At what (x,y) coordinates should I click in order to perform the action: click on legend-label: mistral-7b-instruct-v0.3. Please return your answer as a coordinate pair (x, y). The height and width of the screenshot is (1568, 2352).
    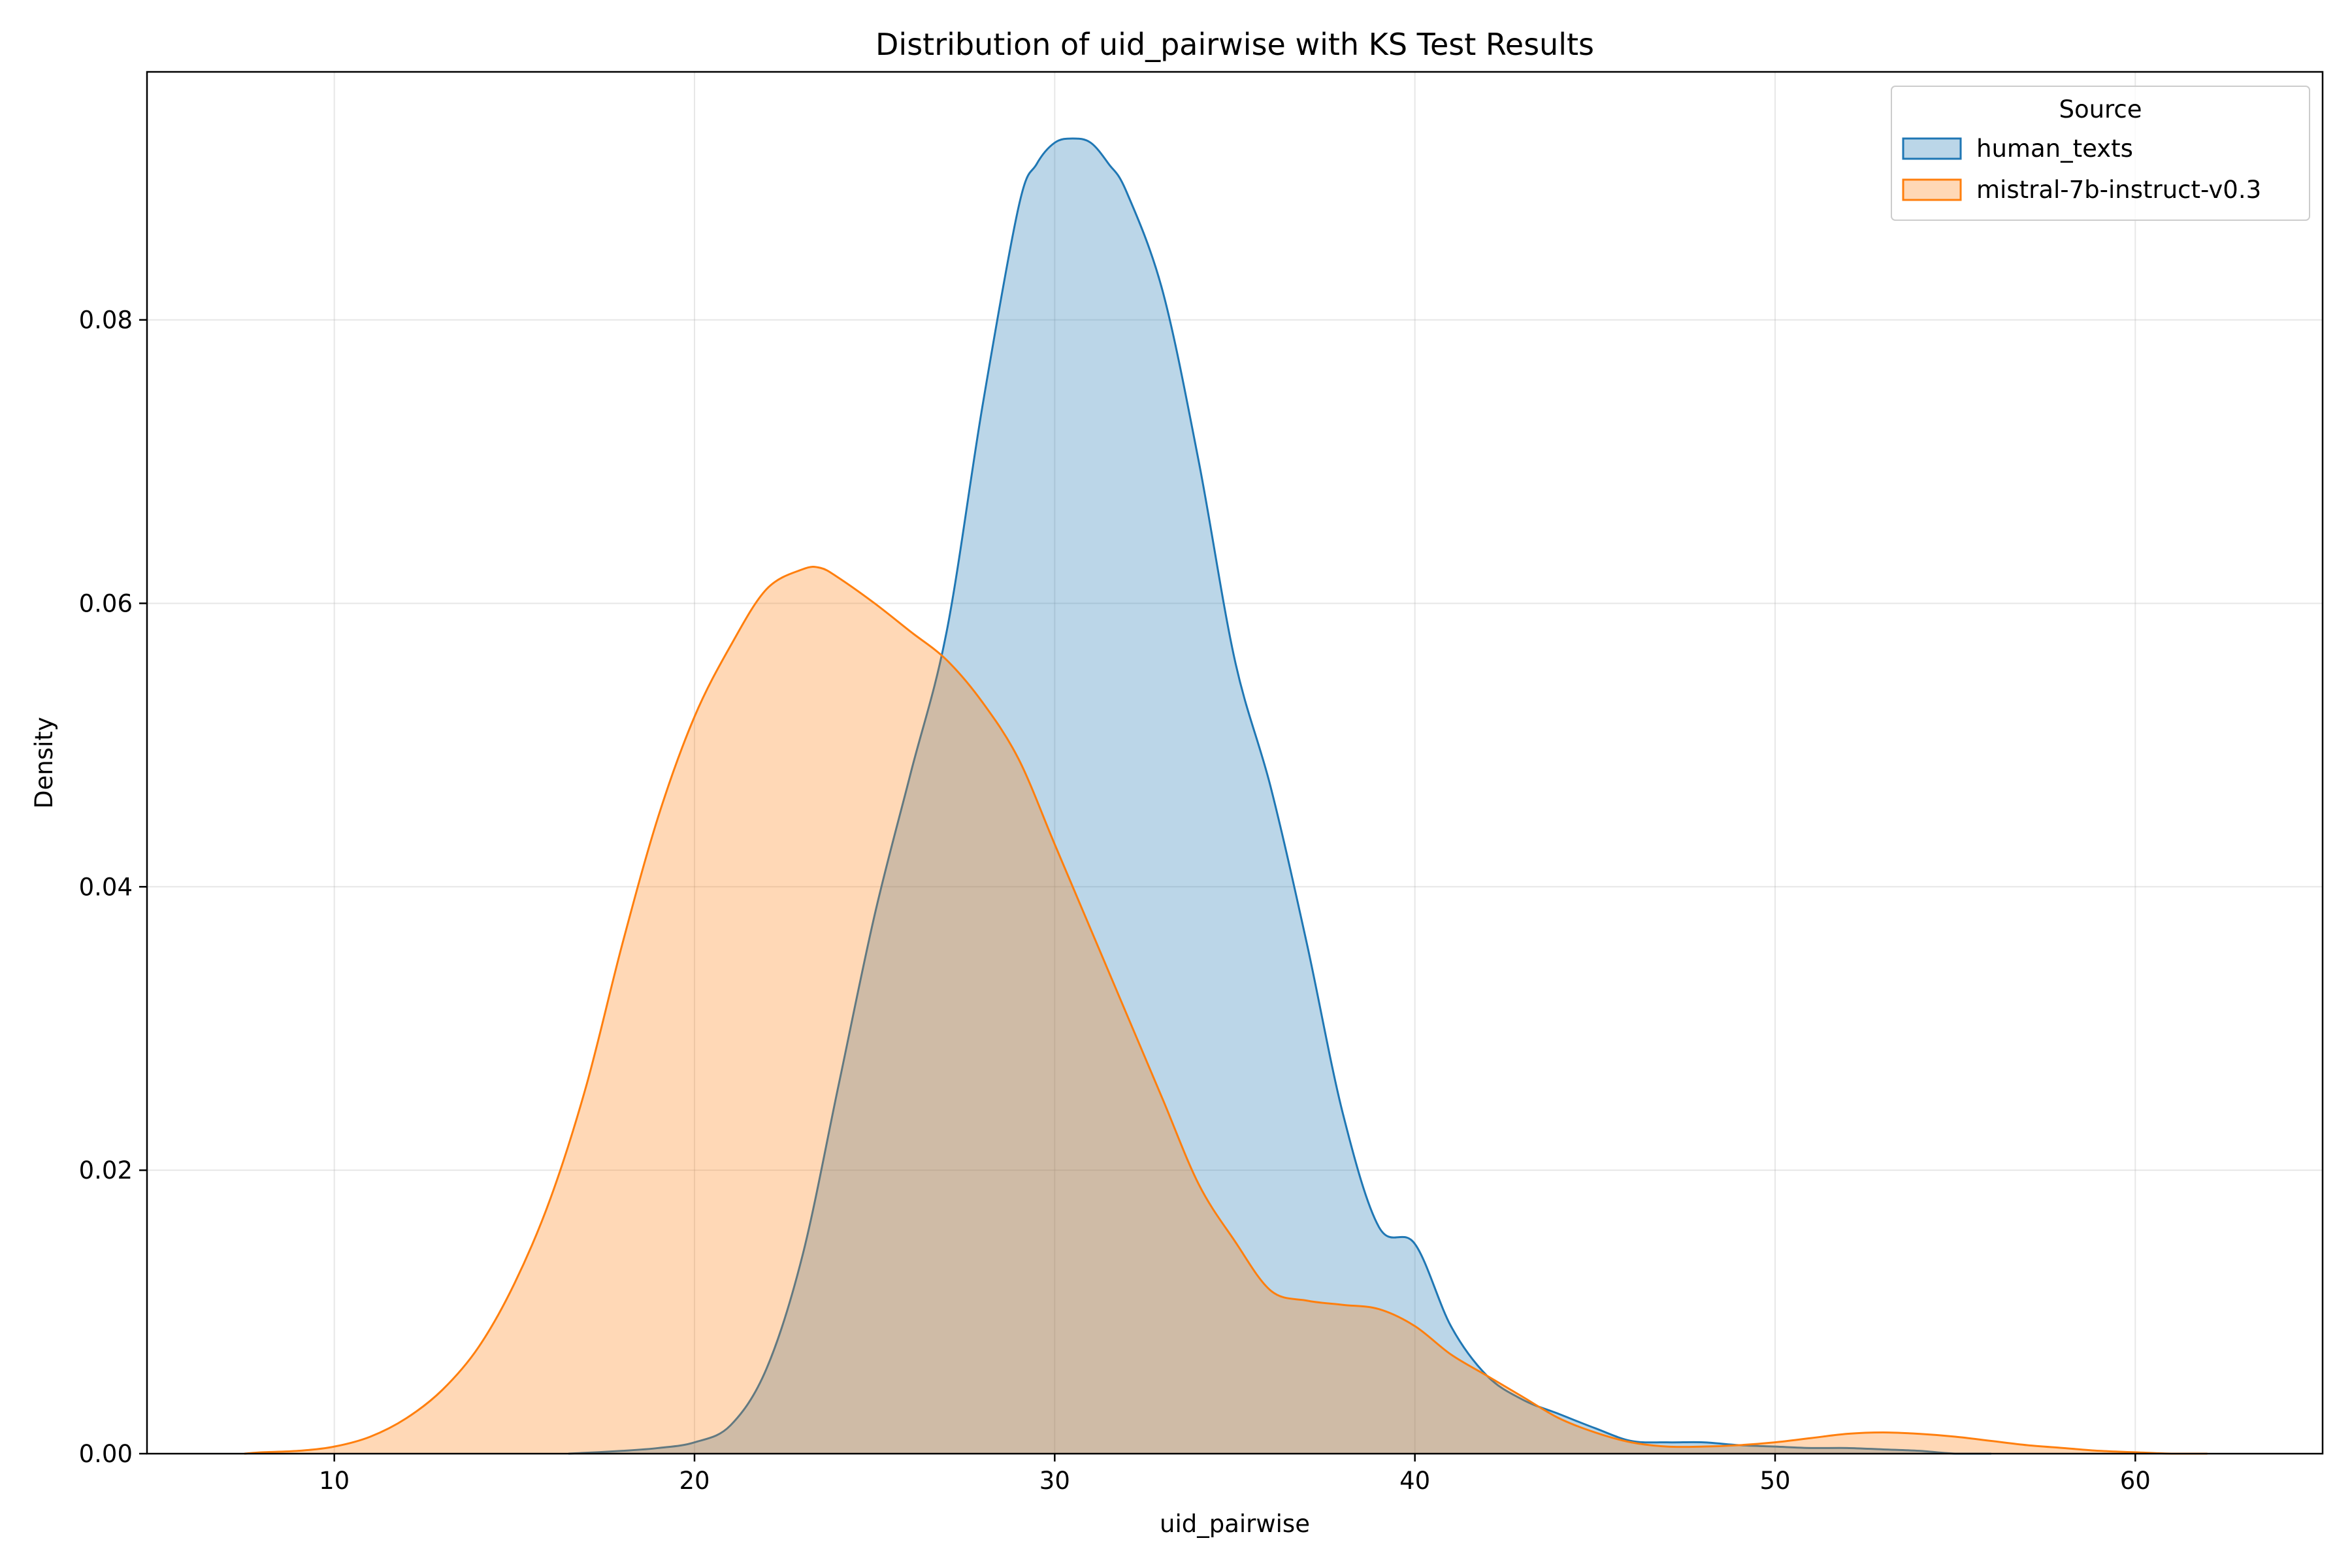
    Looking at the image, I should click on (2118, 190).